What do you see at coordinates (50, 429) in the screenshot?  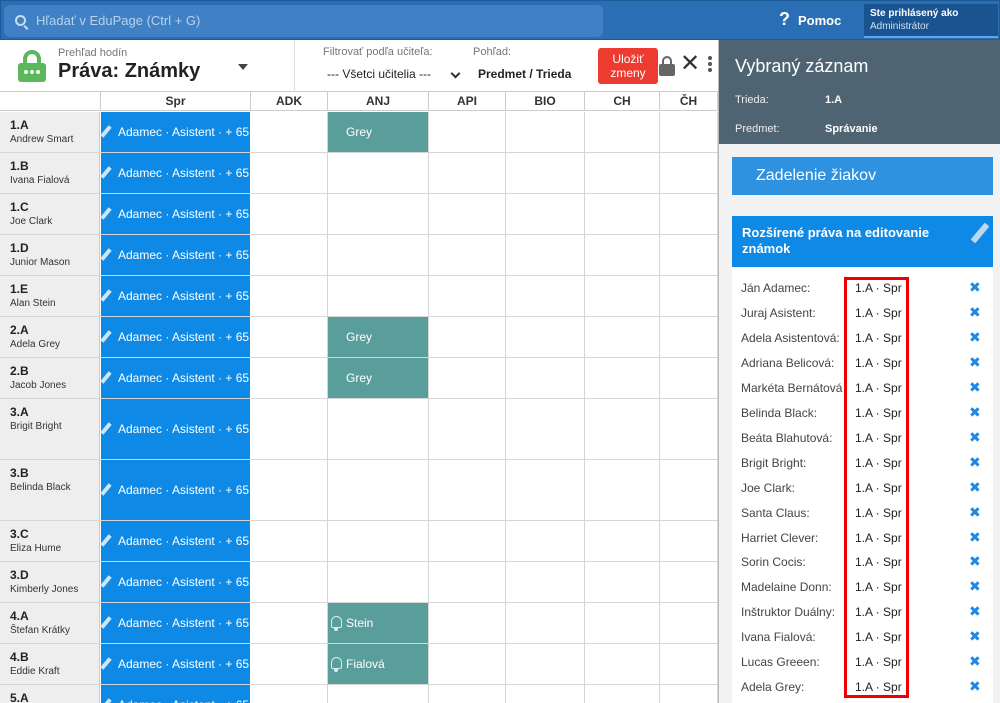 I see `row-header: 3.A Brigit Bright` at bounding box center [50, 429].